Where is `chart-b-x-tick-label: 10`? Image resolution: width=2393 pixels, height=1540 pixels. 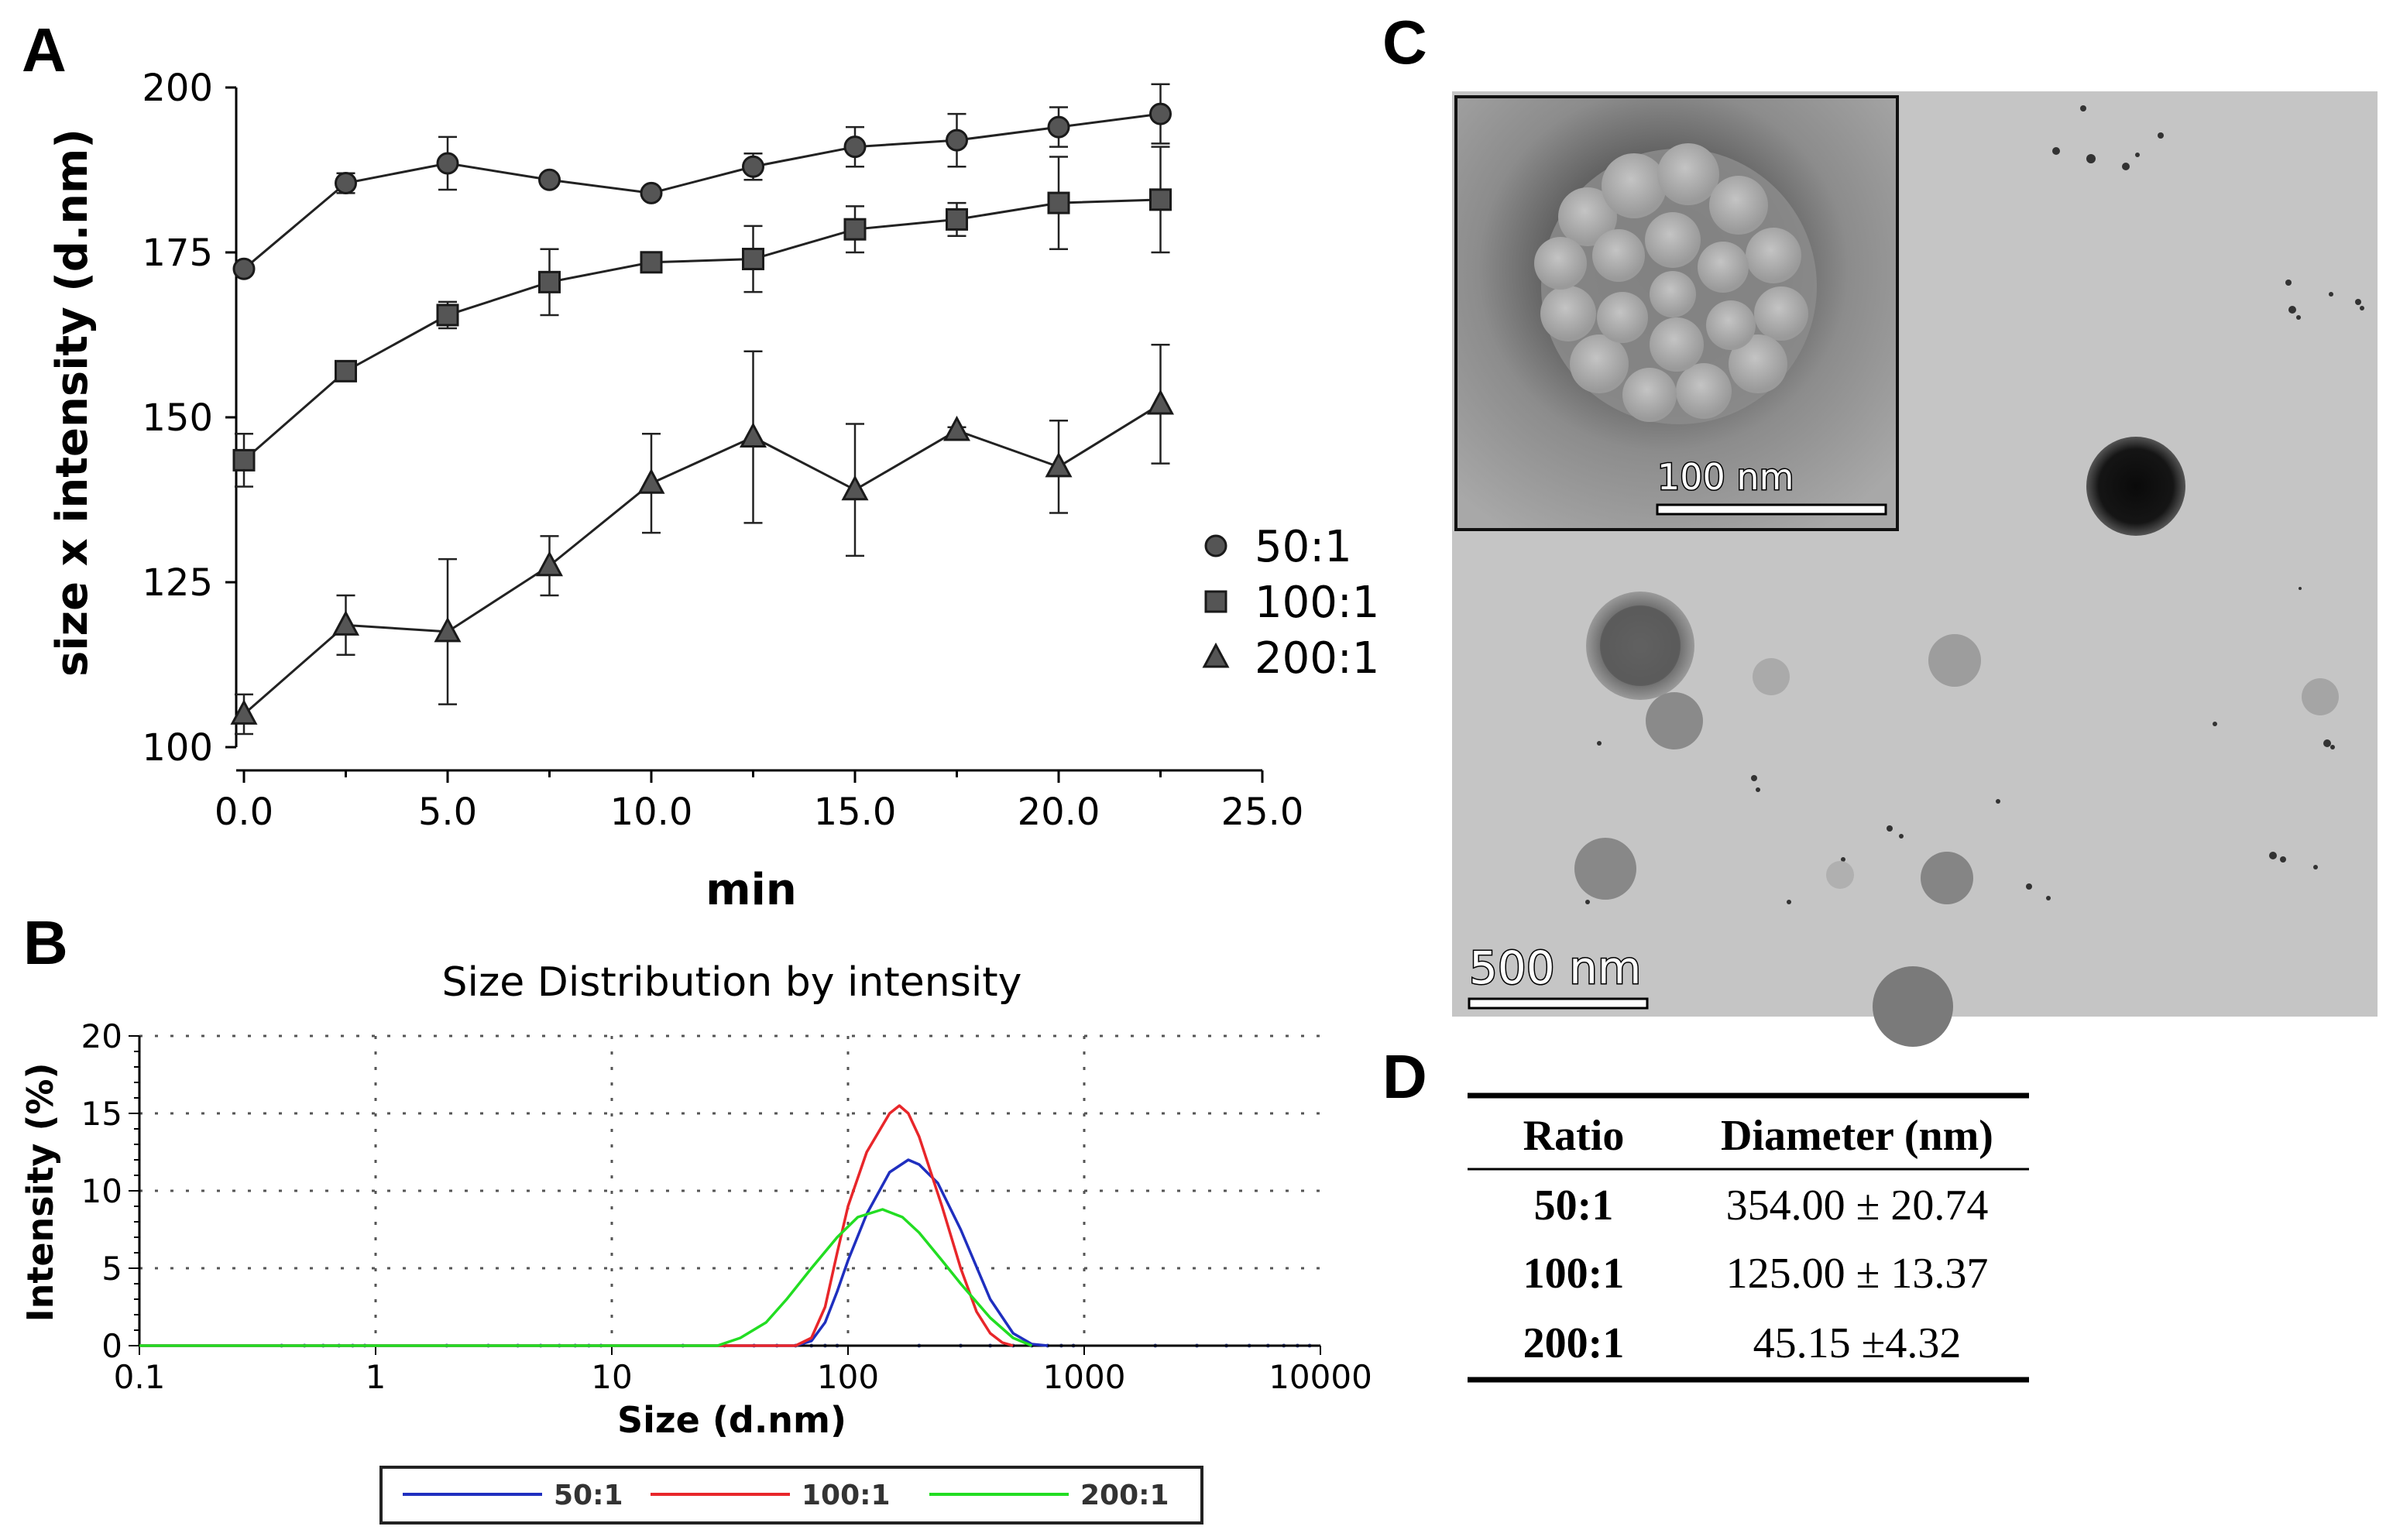
chart-b-x-tick-label: 10 is located at coordinates (611, 1377).